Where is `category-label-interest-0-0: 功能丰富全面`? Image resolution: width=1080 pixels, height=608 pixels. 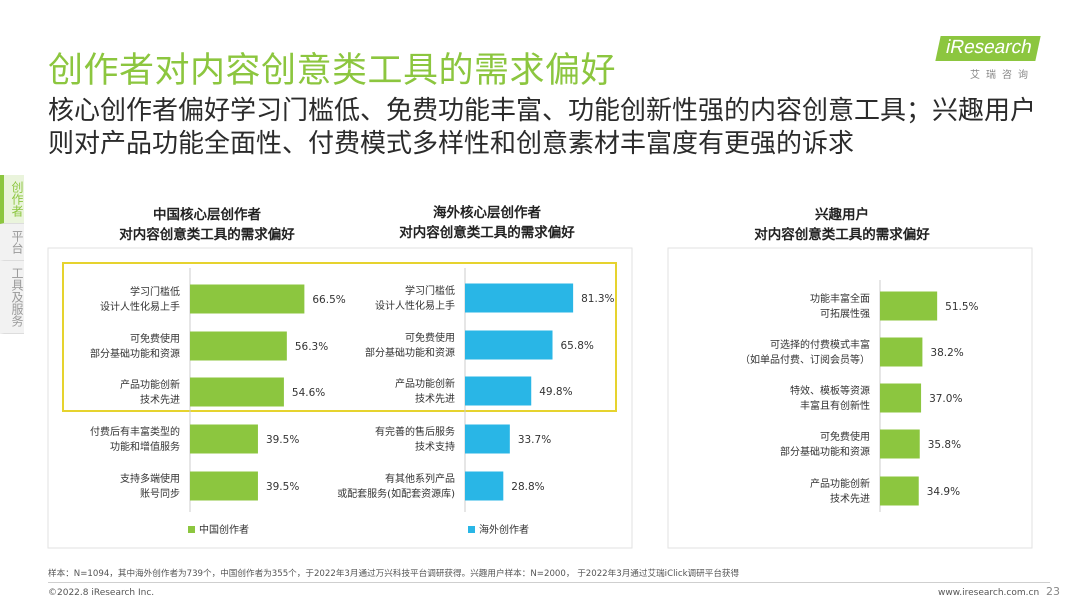
category-label-interest-0-0: 功能丰富全面 is located at coordinates (840, 298).